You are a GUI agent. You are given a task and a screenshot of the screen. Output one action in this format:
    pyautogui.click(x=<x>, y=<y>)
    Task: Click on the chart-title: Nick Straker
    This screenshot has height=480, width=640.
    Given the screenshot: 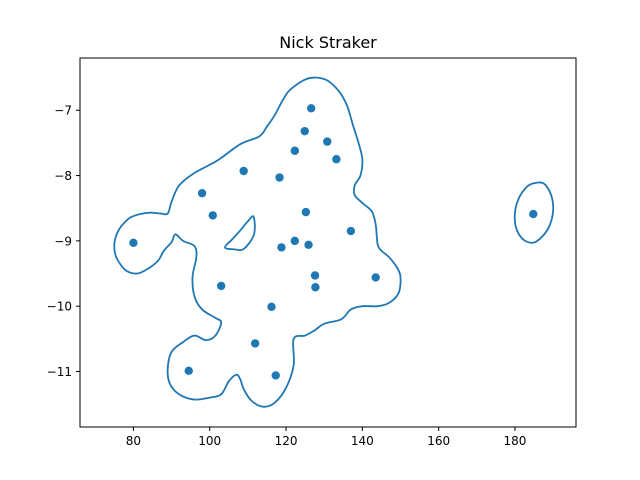 What is the action you would take?
    pyautogui.click(x=328, y=42)
    